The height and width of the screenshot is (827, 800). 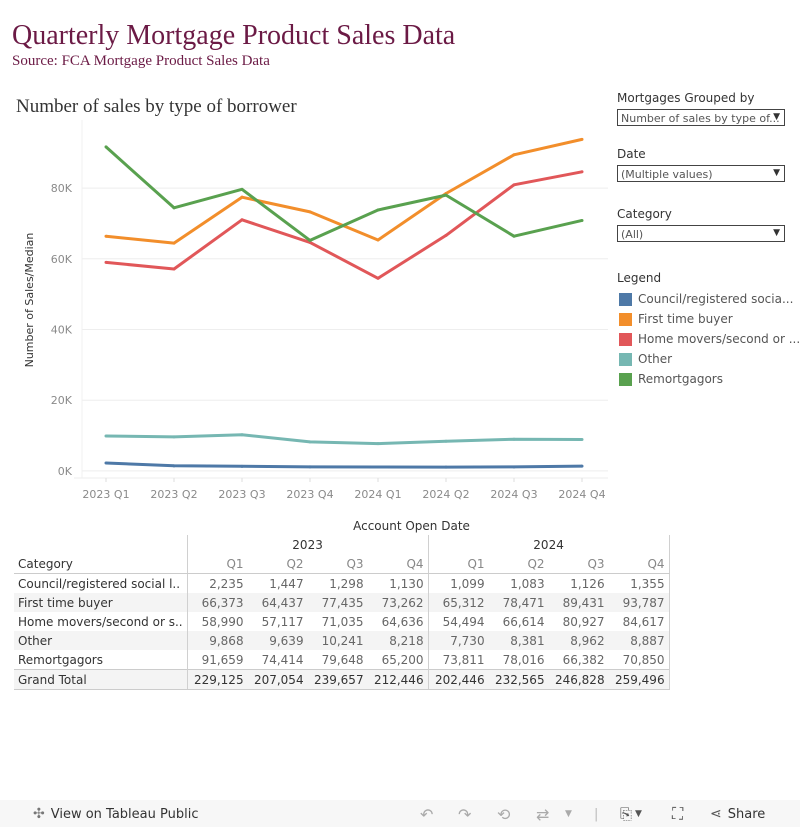 I want to click on row-category: Other, so click(x=101, y=640).